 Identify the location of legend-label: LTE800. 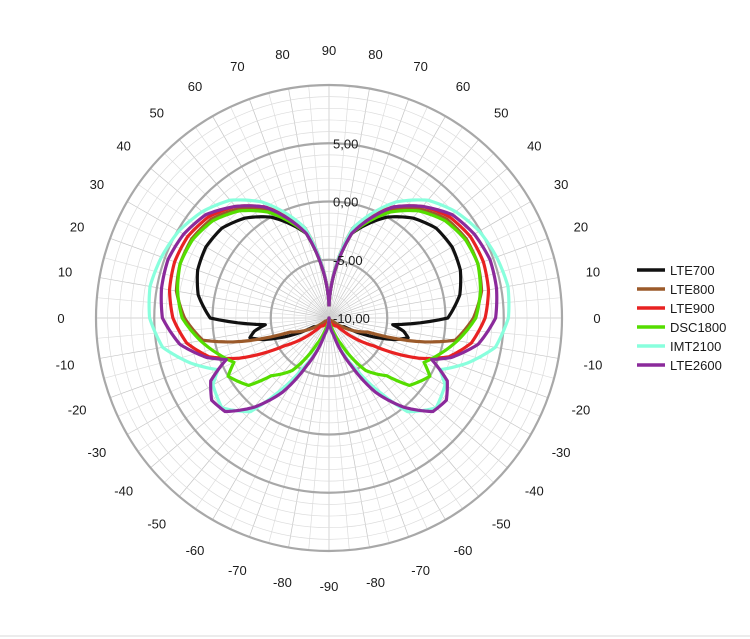
(692, 289).